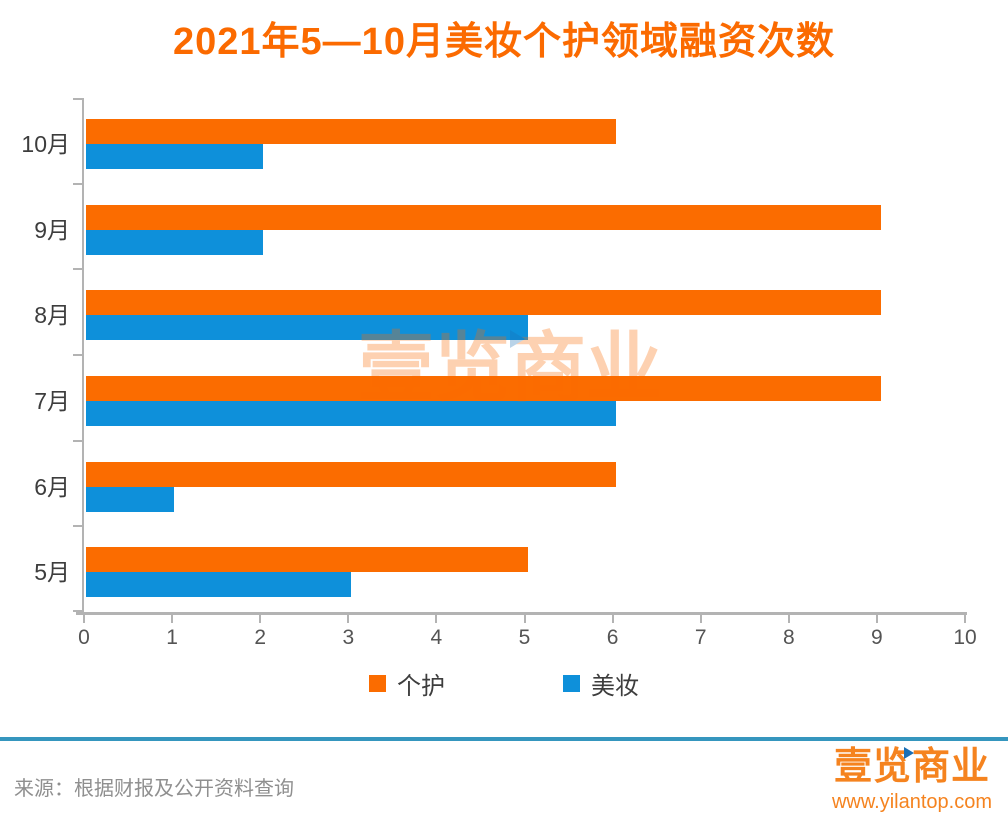 This screenshot has width=1008, height=832. What do you see at coordinates (351, 413) in the screenshot?
I see `bar-beauty-row3` at bounding box center [351, 413].